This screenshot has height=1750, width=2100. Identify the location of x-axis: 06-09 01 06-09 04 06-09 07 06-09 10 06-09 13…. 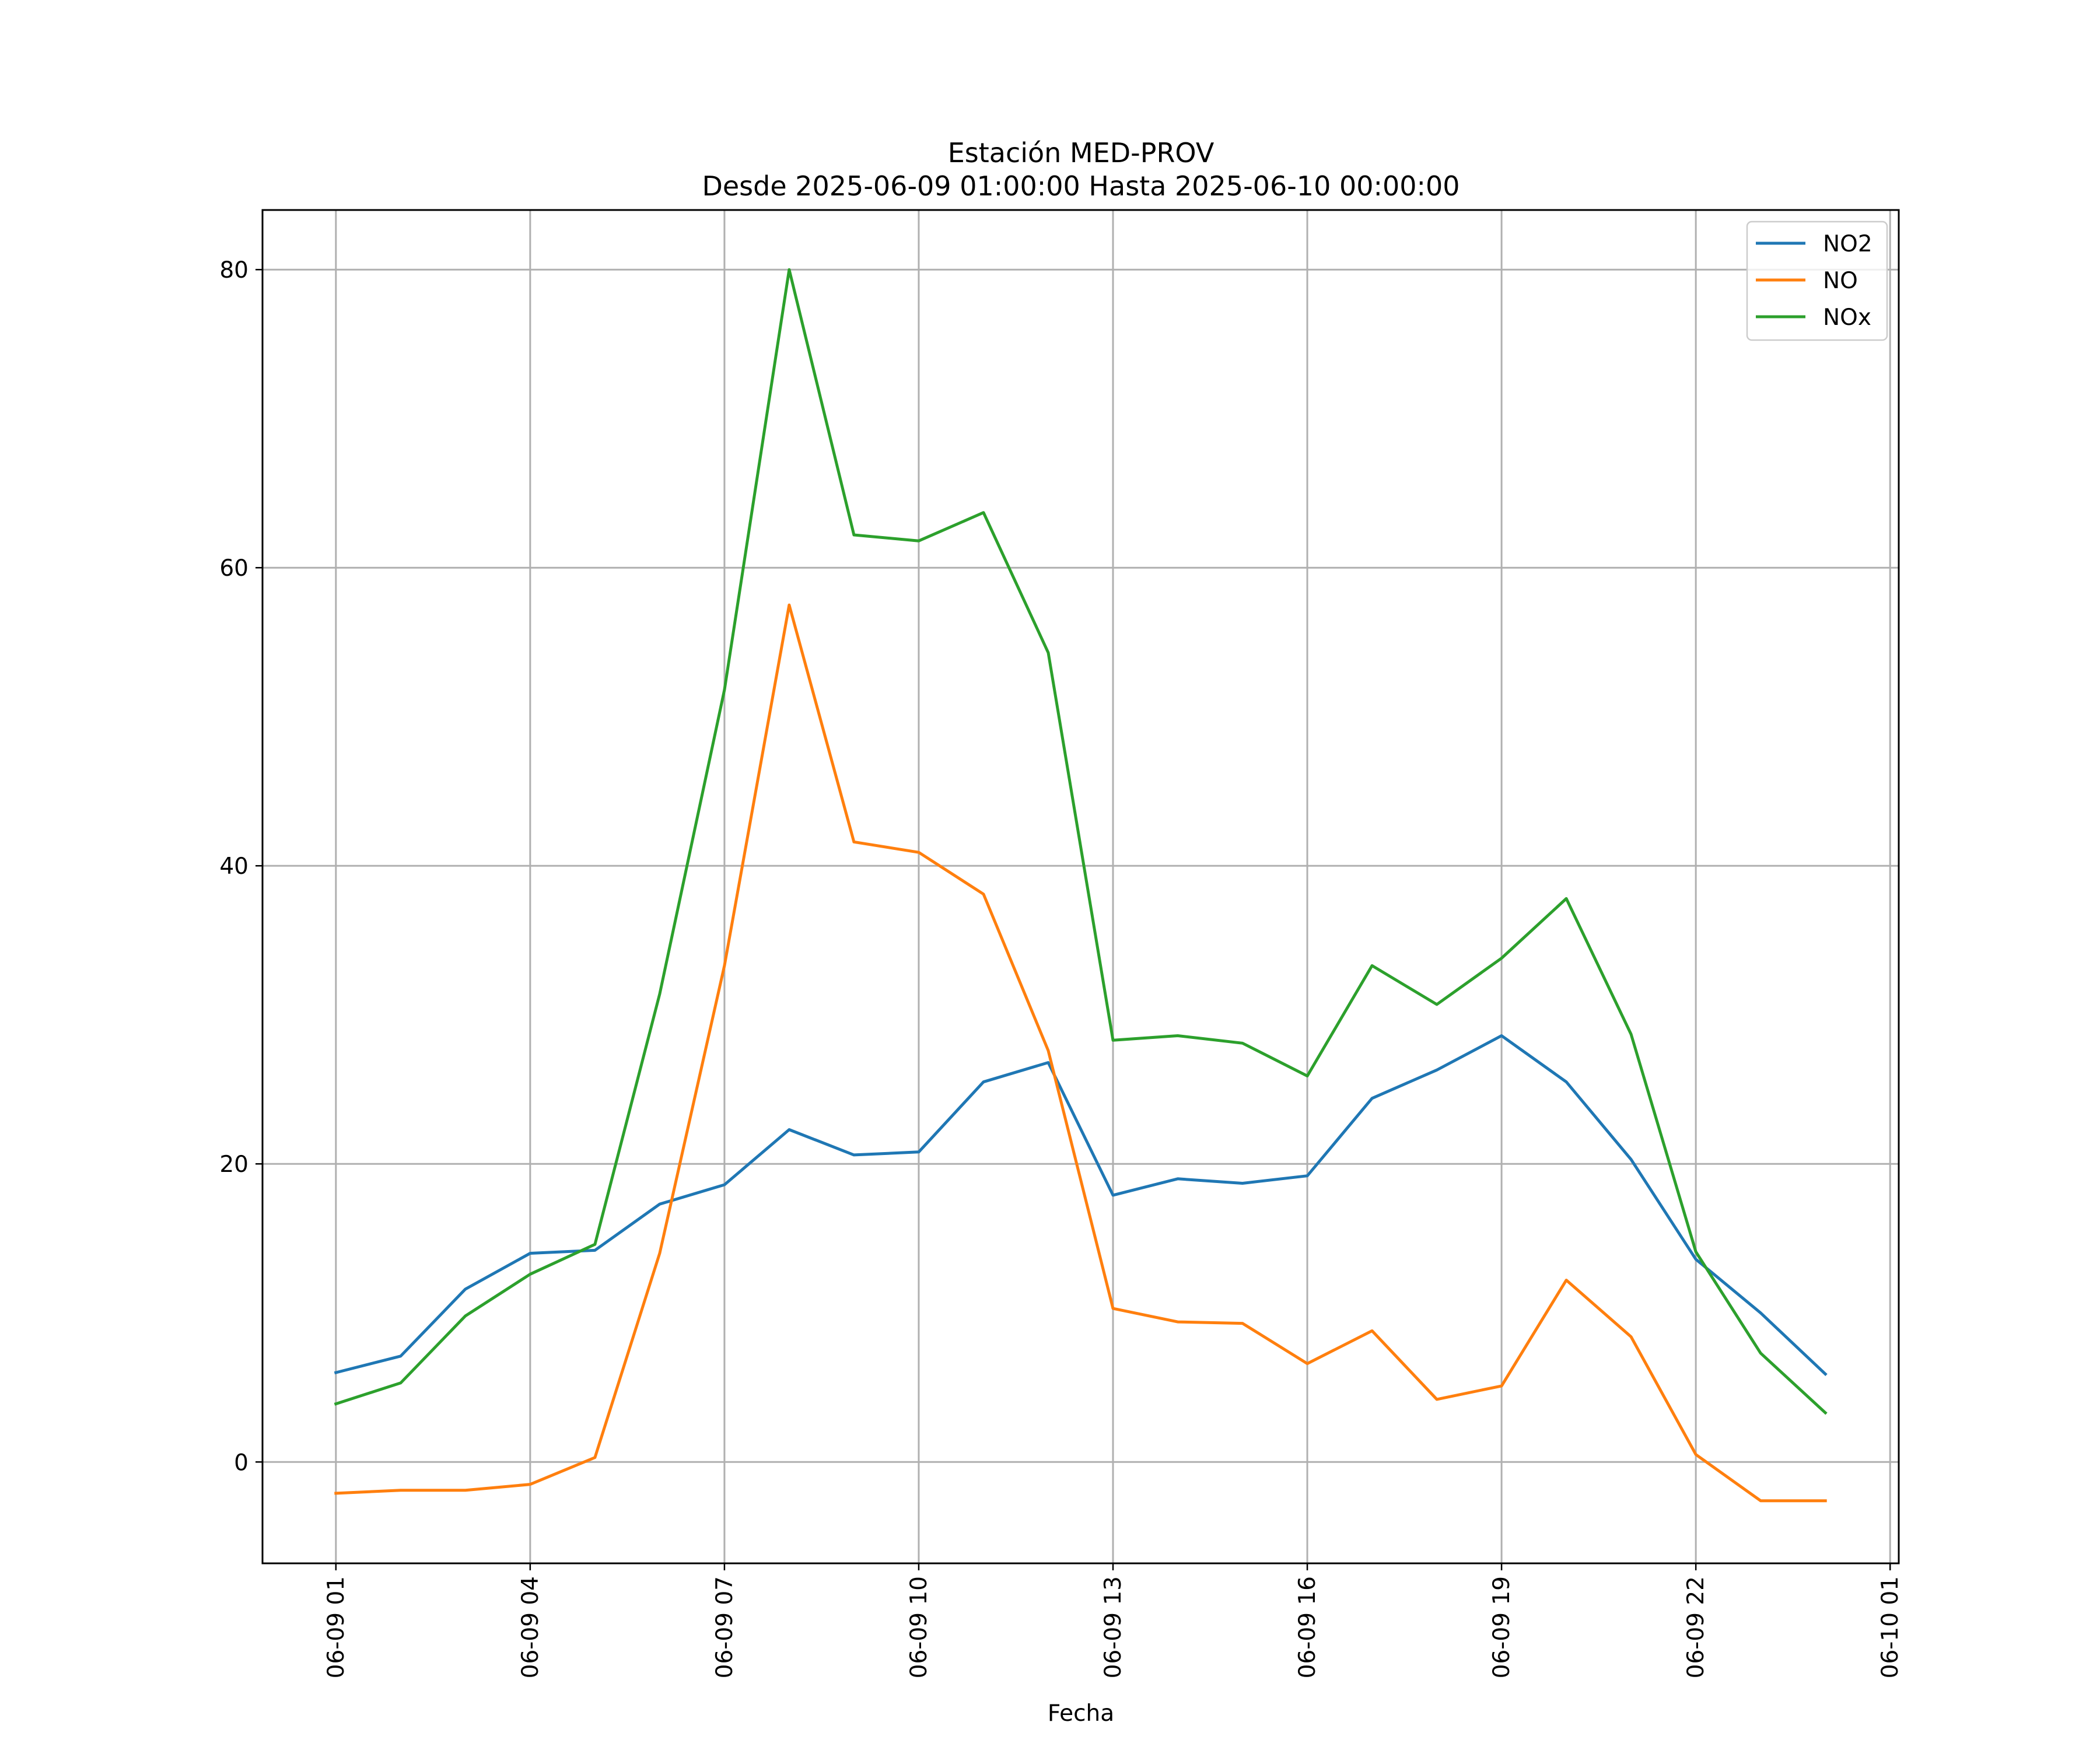
(1113, 1620).